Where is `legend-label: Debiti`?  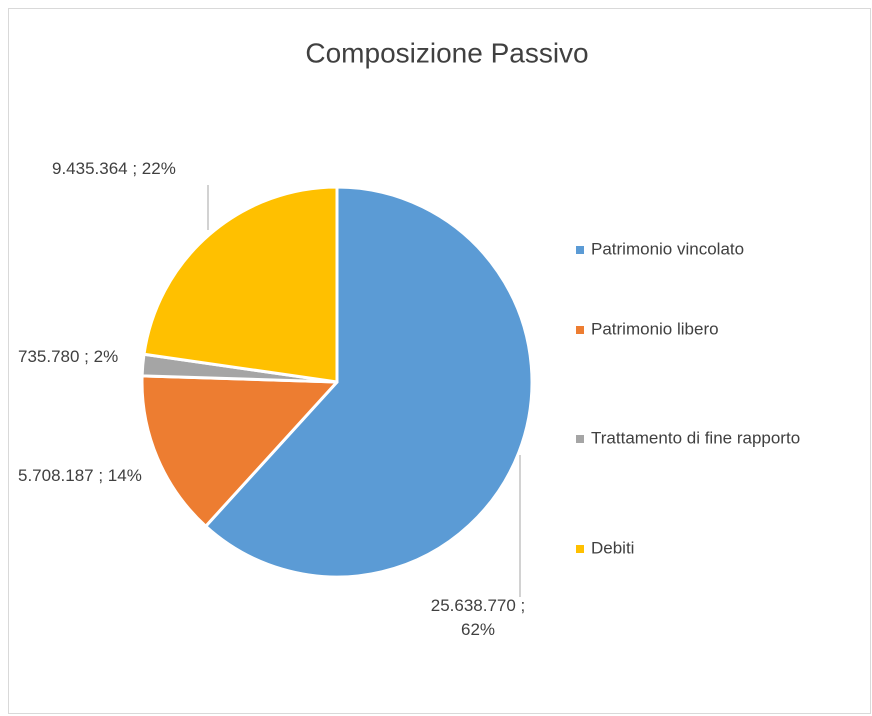
legend-label: Debiti is located at coordinates (612, 547).